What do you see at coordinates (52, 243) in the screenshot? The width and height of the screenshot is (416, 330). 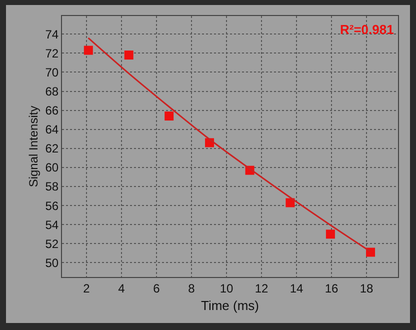 I see `y-tick-label: 52` at bounding box center [52, 243].